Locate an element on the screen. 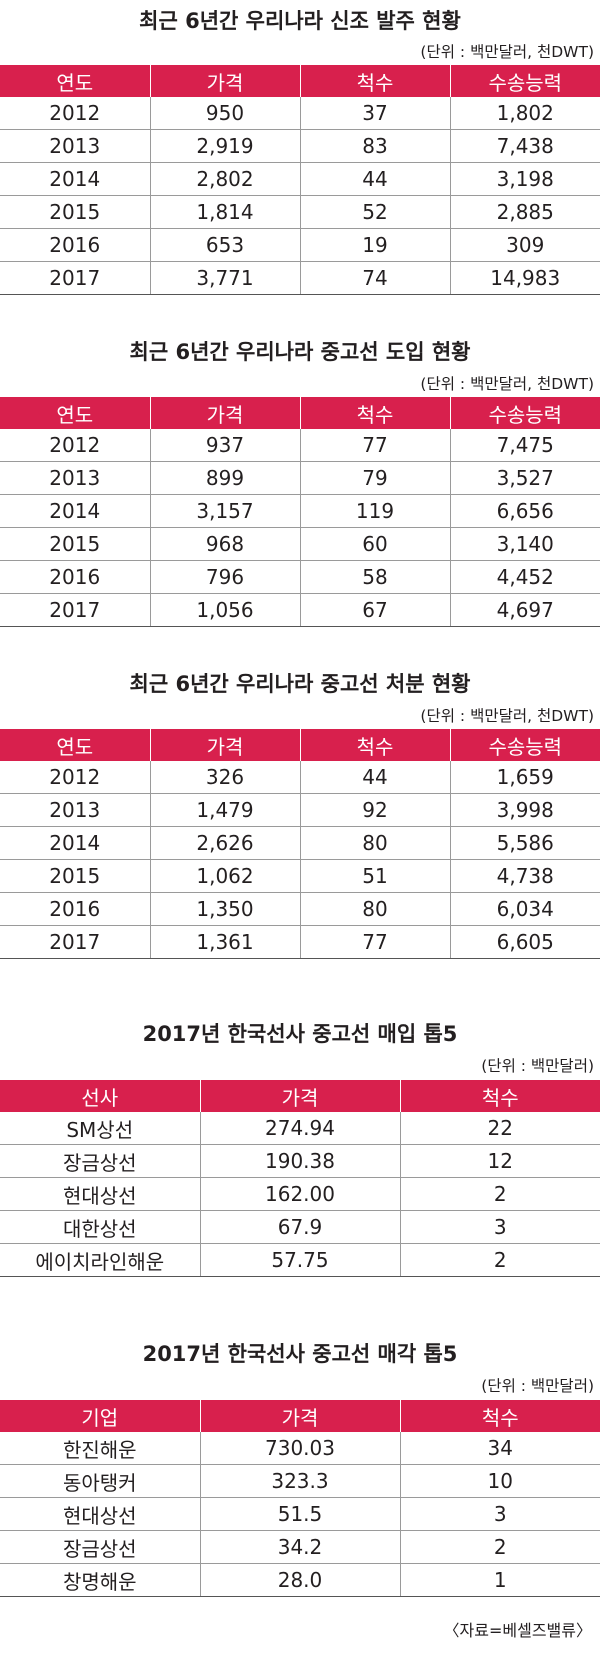  cell-price: 2,626 is located at coordinates (224, 843).